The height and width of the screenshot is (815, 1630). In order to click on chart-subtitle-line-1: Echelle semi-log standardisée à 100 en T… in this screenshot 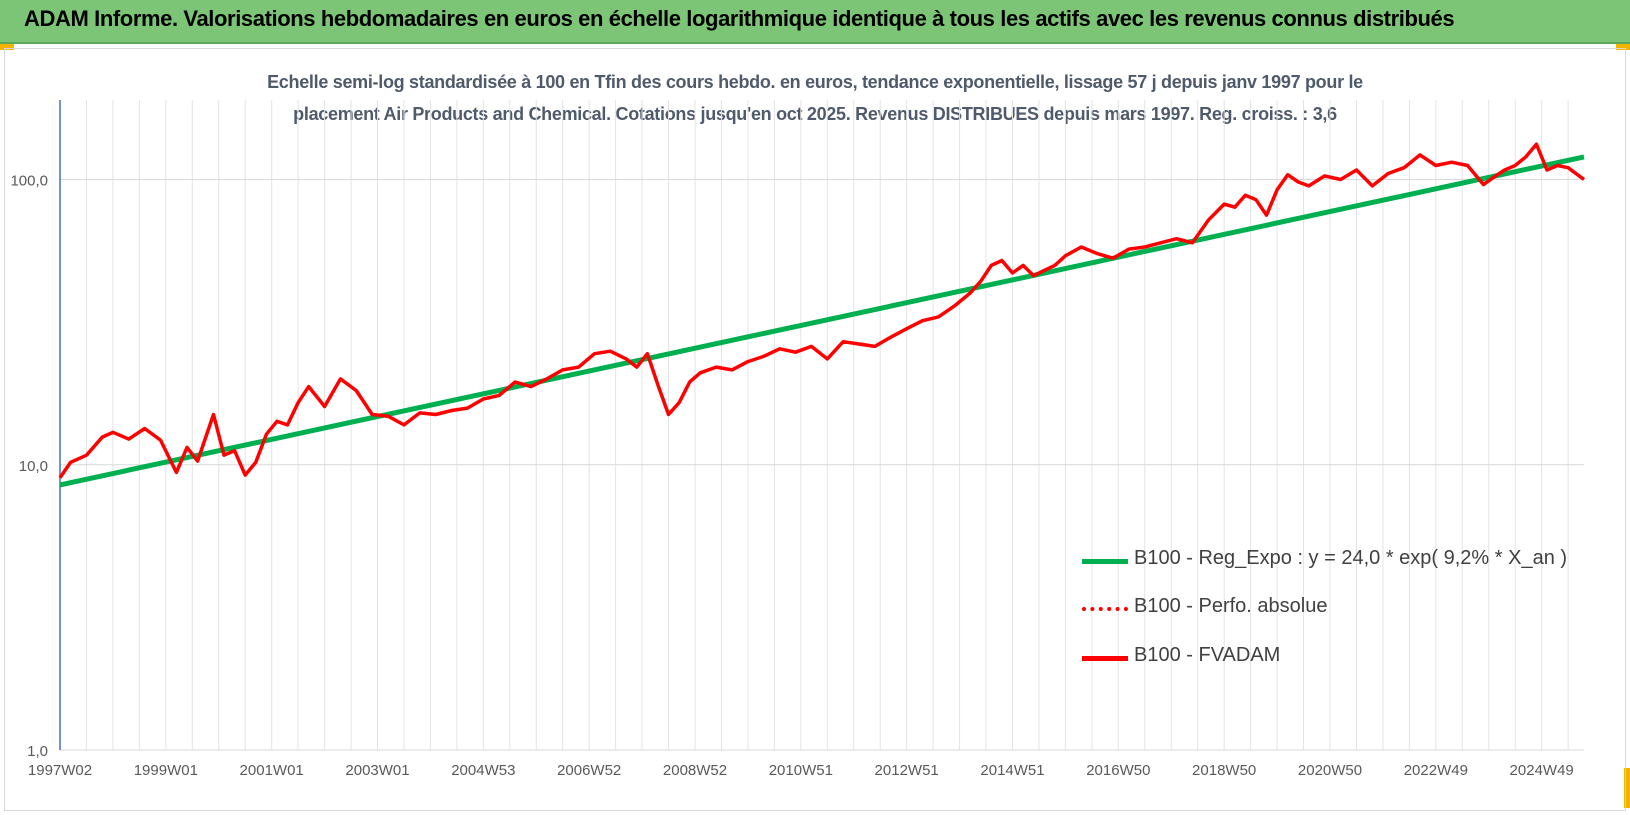, I will do `click(815, 82)`.